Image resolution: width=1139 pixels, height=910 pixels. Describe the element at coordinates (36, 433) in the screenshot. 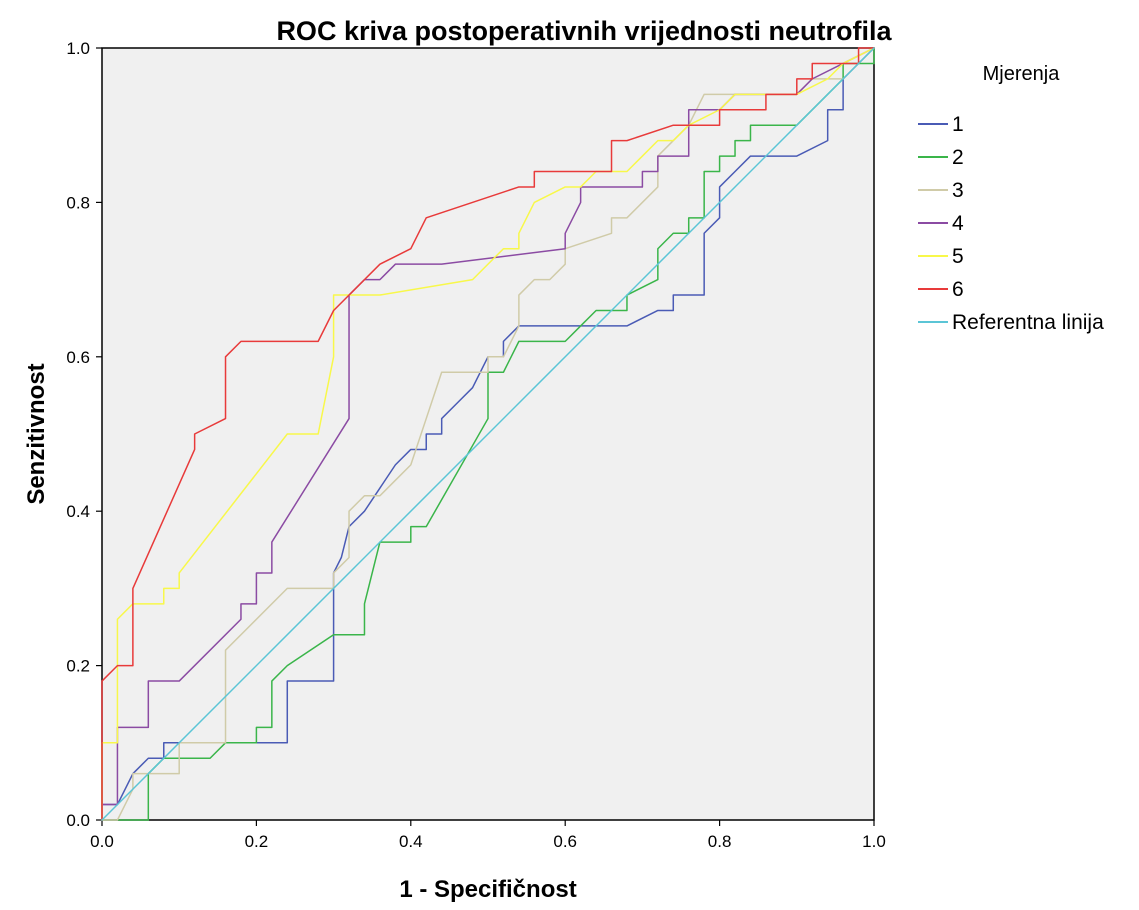

I see `y-axis-label: Senzitivnost` at that location.